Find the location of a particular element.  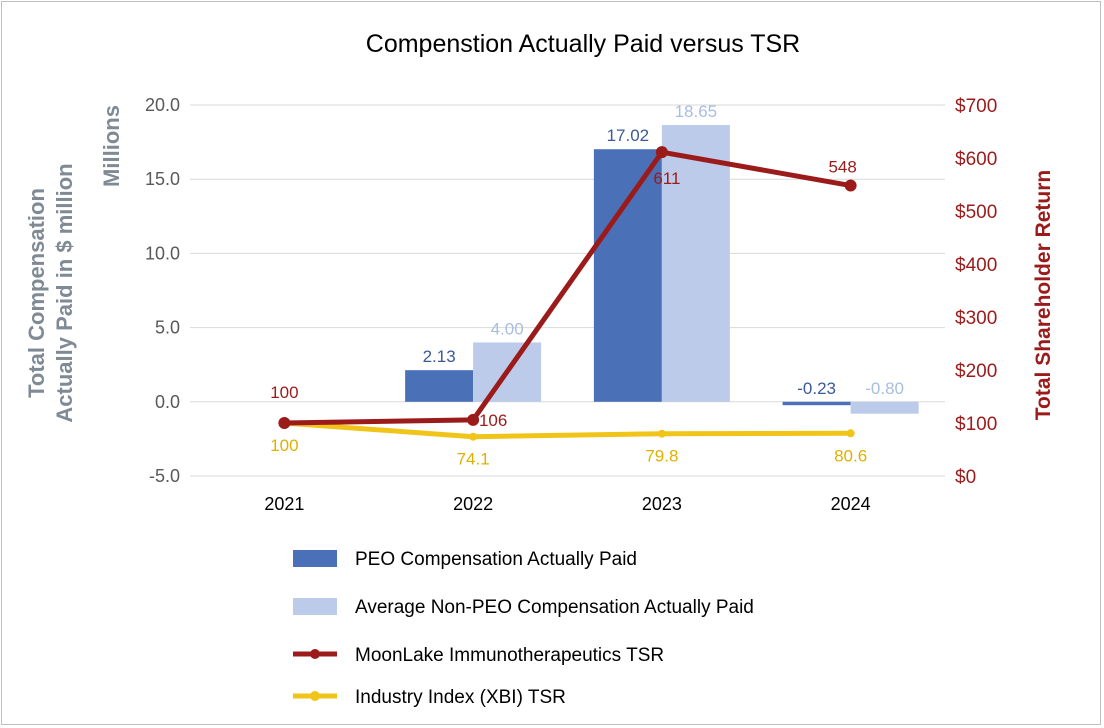

right-axis-tick-label: $100 is located at coordinates (976, 424).